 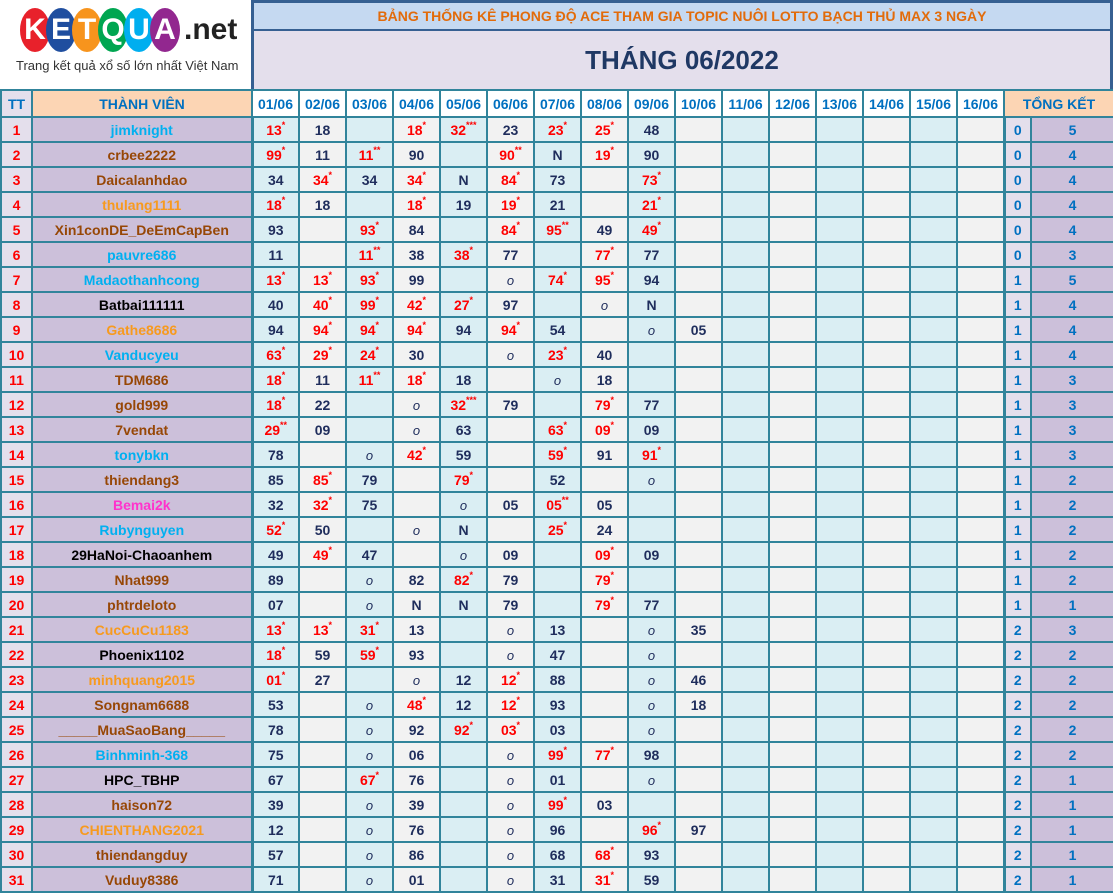 What do you see at coordinates (510, 404) in the screenshot?
I see `picked-number: 79` at bounding box center [510, 404].